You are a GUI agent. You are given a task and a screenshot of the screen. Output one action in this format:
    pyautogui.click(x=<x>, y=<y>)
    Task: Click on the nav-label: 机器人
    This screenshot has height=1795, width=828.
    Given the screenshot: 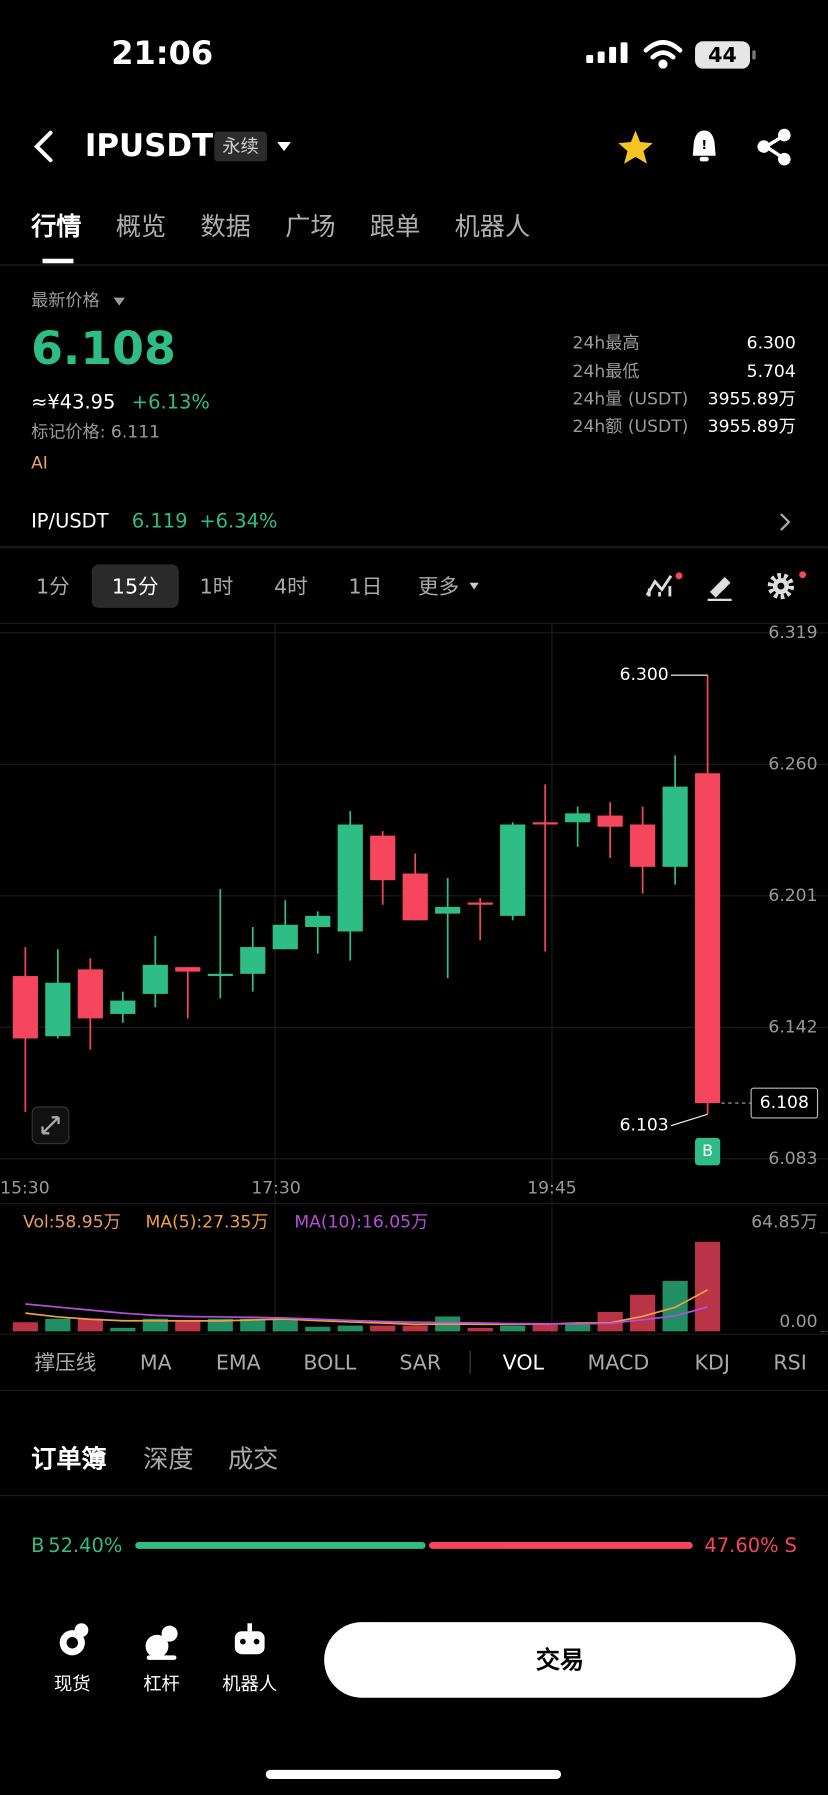 What is the action you would take?
    pyautogui.click(x=249, y=1684)
    